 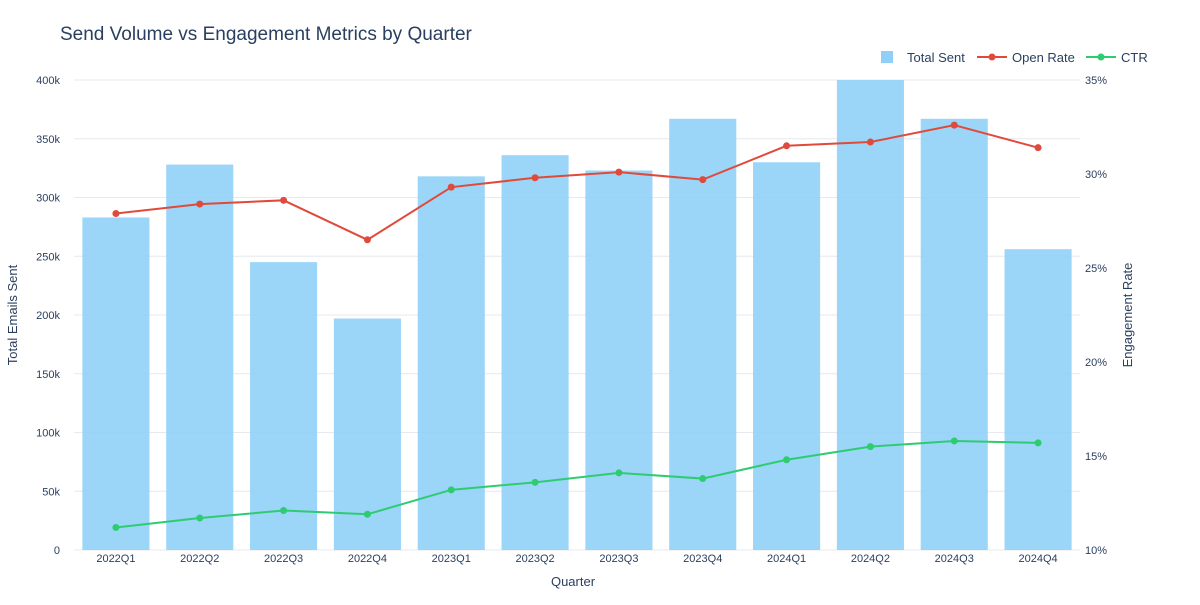 What do you see at coordinates (48, 199) in the screenshot?
I see `left-tick-label: 300k` at bounding box center [48, 199].